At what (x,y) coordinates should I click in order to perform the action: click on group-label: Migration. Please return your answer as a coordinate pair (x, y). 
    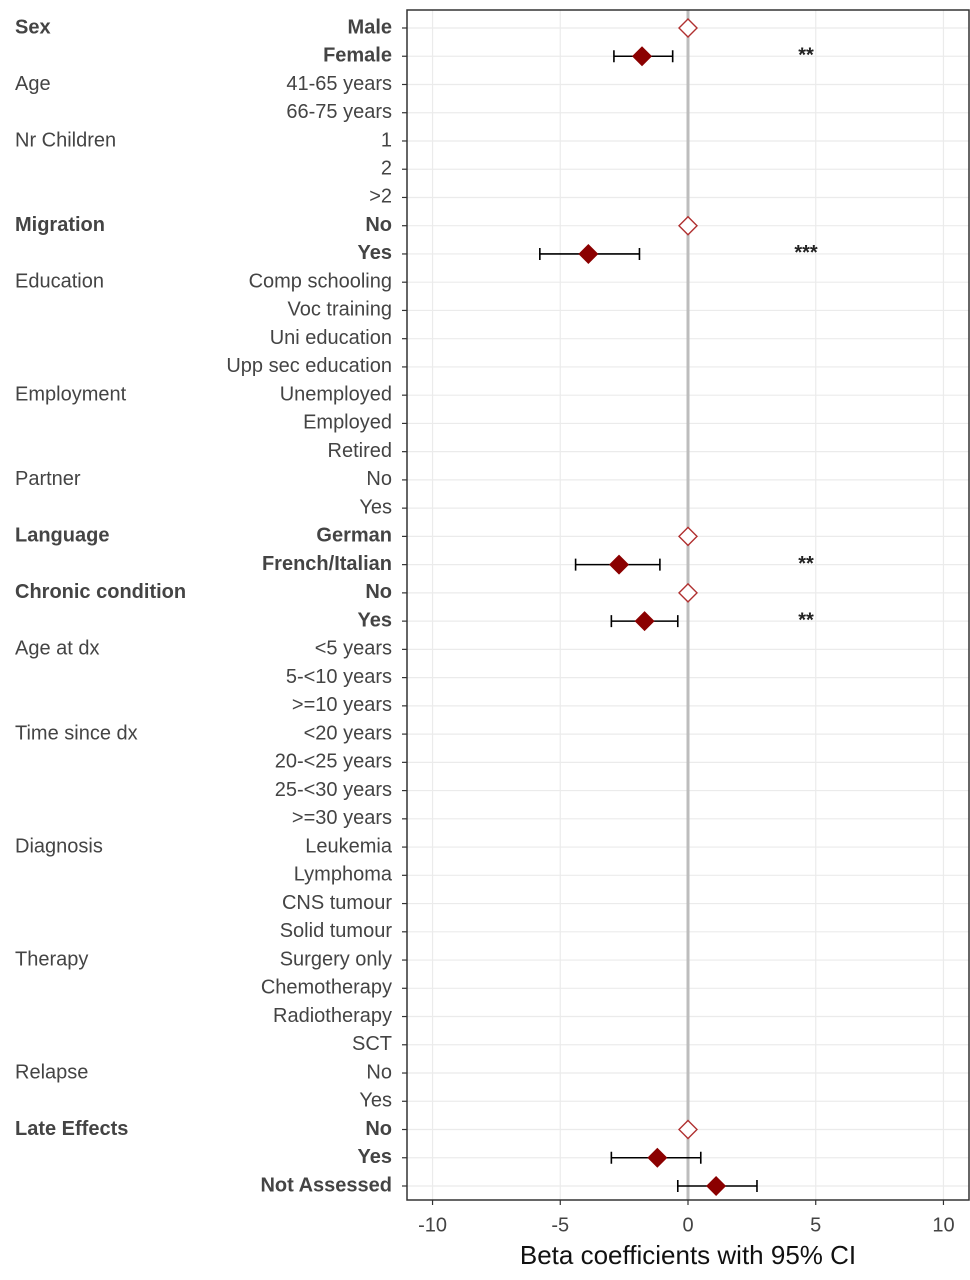
    Looking at the image, I should click on (60, 225).